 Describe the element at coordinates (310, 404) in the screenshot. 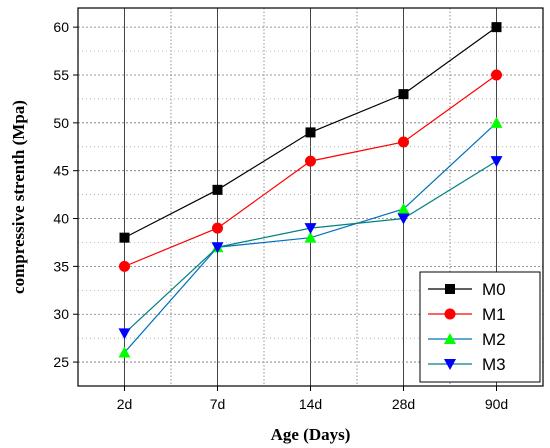

I see `x-tick-label: 14d` at that location.